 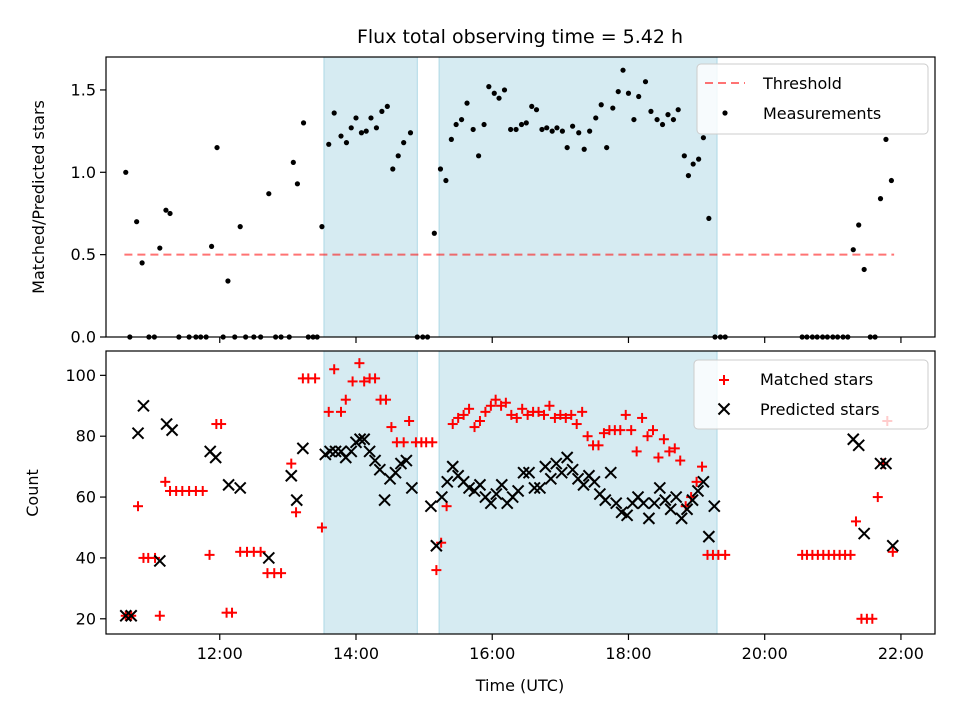 What do you see at coordinates (560, 648) in the screenshot?
I see `bottom-x-ticks: 12:00 14:00 16:00 18:00 20:00 22:00` at bounding box center [560, 648].